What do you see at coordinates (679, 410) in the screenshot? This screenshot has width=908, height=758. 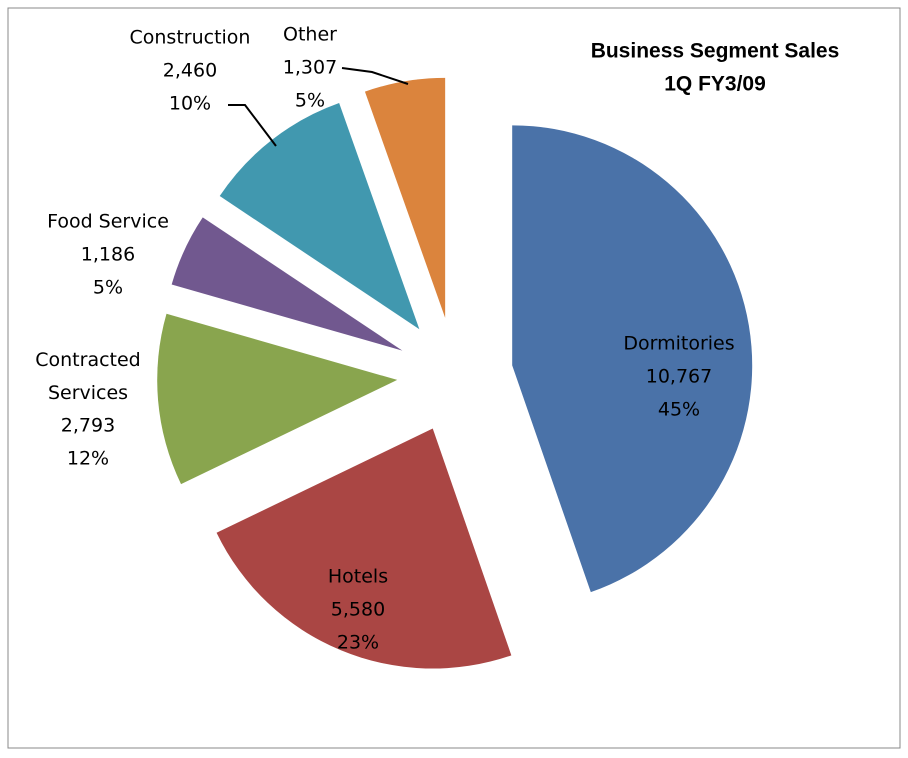 I see `slice-percent-label: 45%` at bounding box center [679, 410].